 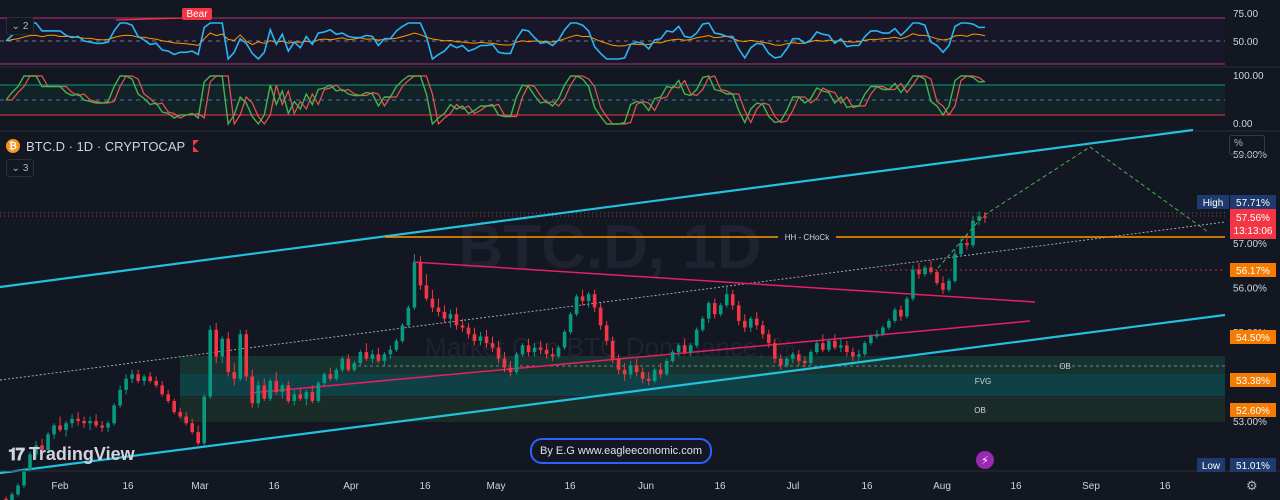 What do you see at coordinates (612, 100) in the screenshot?
I see `oscillator-2-pane` at bounding box center [612, 100].